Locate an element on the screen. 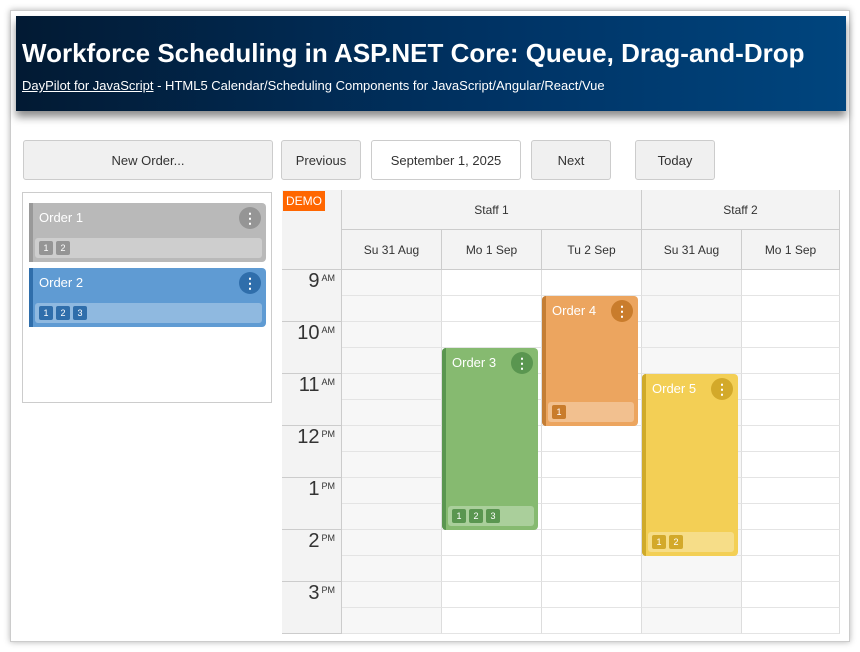  next-button: Next is located at coordinates (571, 160).